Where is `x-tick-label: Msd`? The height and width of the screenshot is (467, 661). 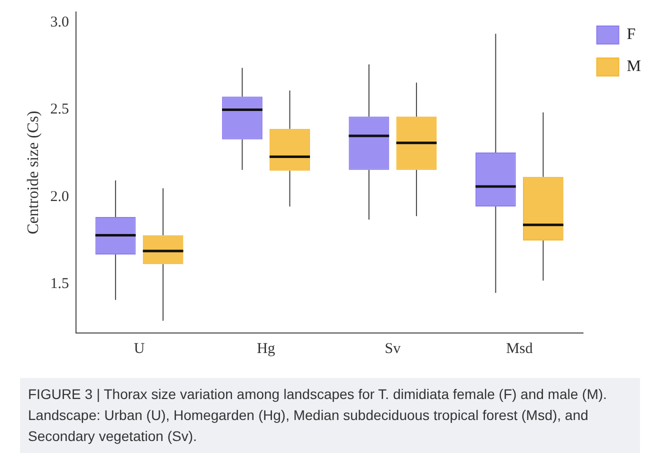 x-tick-label: Msd is located at coordinates (520, 348).